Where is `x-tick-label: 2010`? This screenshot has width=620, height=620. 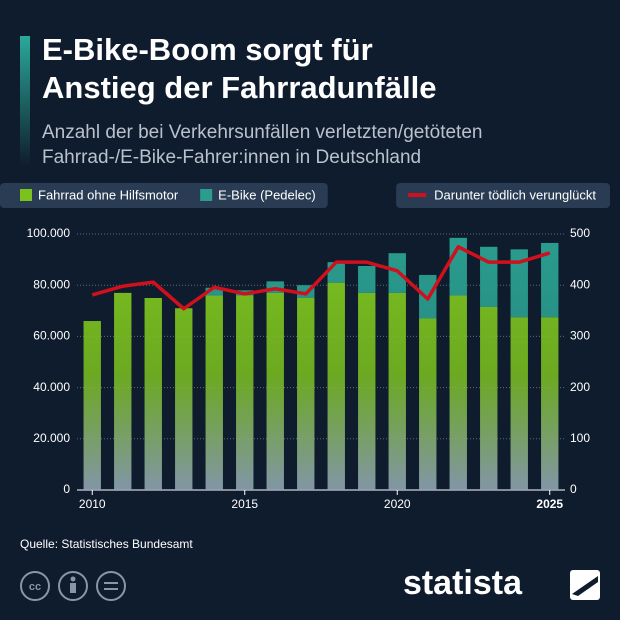 x-tick-label: 2010 is located at coordinates (92, 504).